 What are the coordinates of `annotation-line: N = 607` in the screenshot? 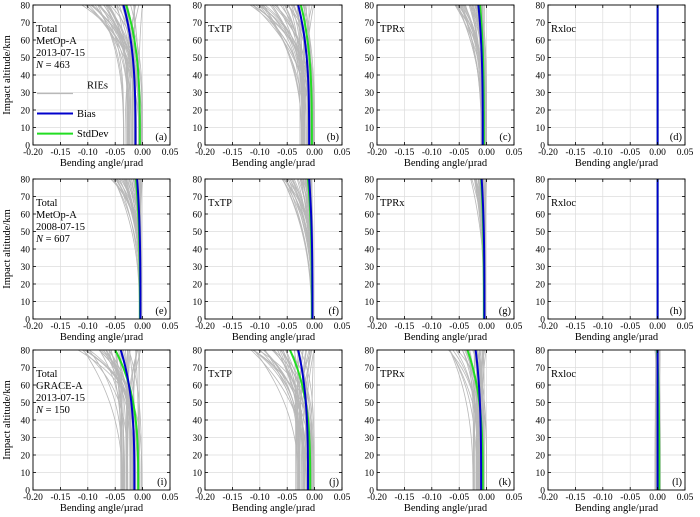 It's located at (52, 239).